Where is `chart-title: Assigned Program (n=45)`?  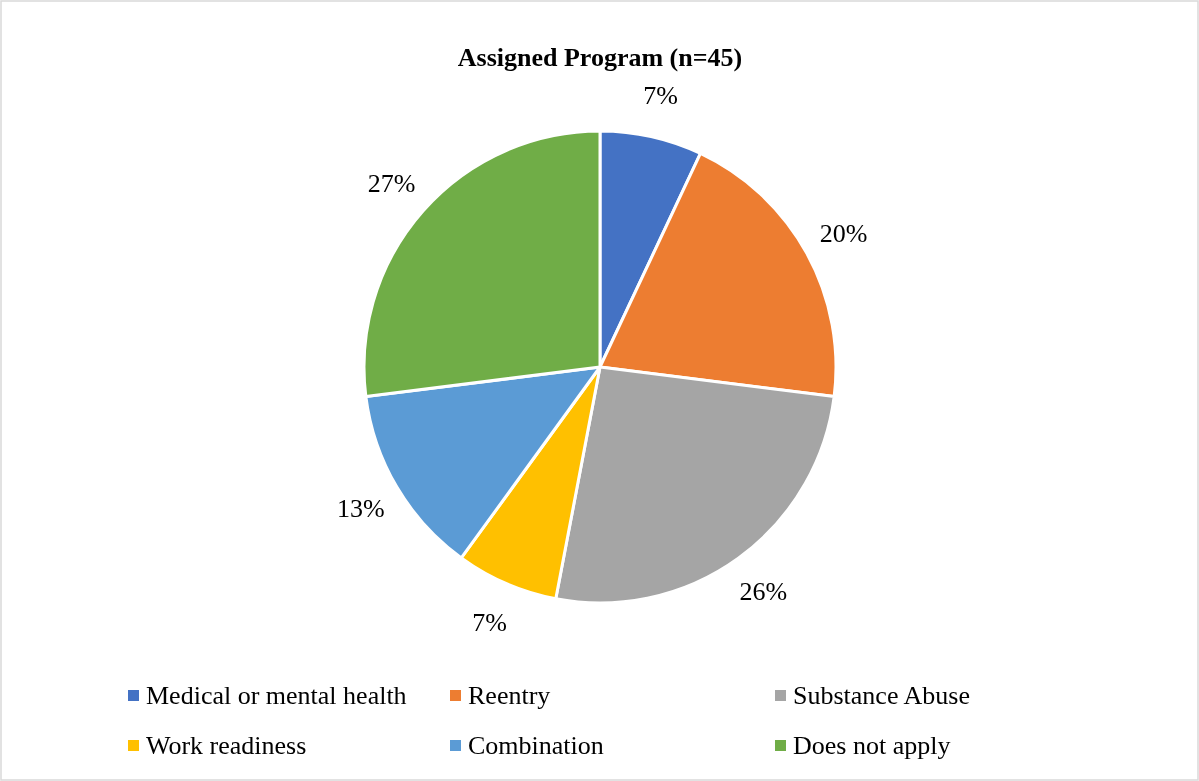 chart-title: Assigned Program (n=45) is located at coordinates (600, 57).